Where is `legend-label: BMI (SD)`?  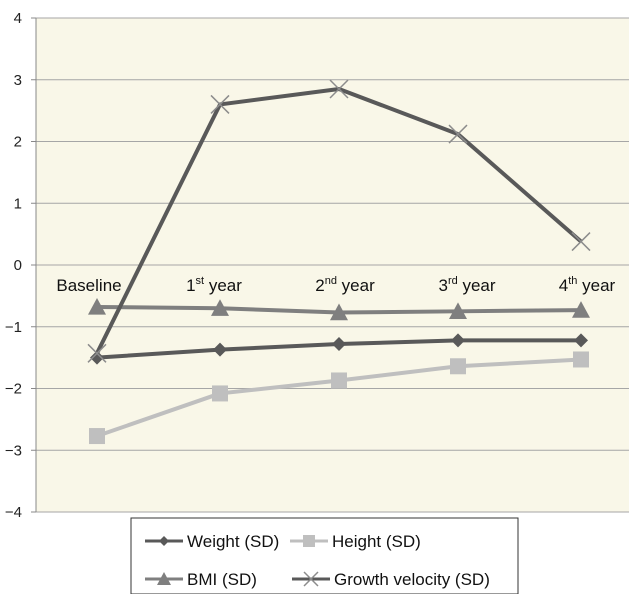
legend-label: BMI (SD) is located at coordinates (222, 579).